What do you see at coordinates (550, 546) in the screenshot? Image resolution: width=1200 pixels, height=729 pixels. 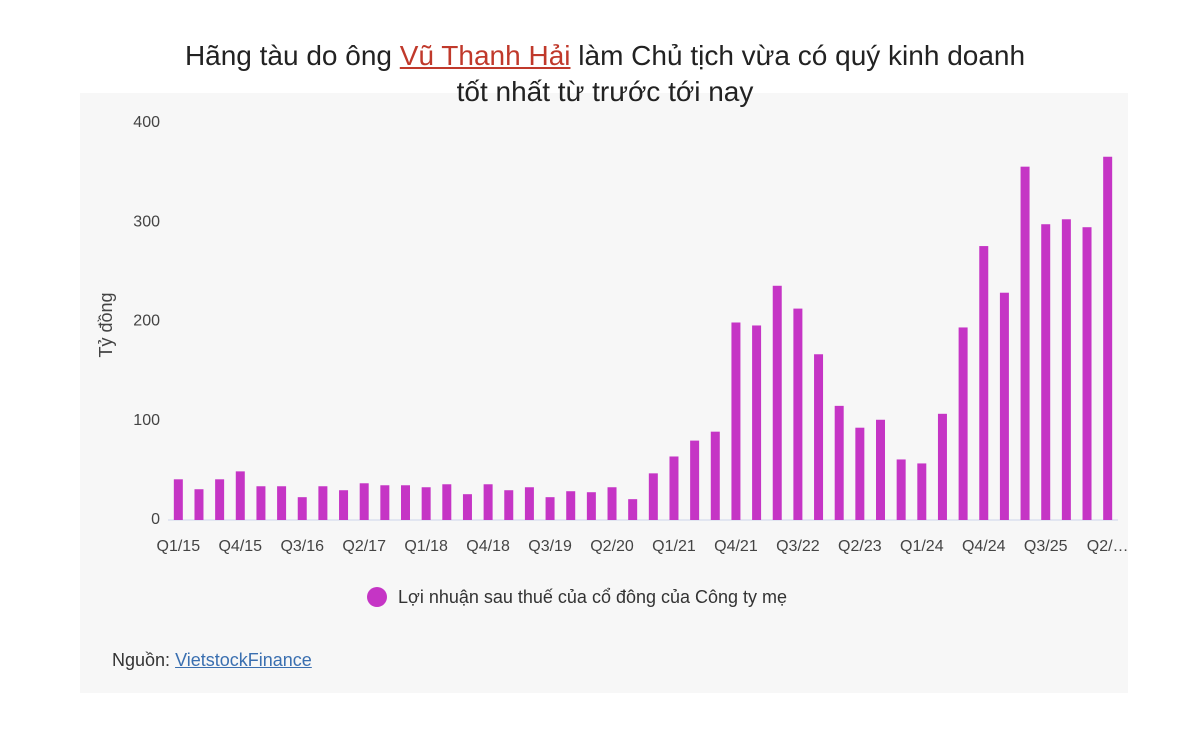 I see `x-tick-label: Q3/19` at bounding box center [550, 546].